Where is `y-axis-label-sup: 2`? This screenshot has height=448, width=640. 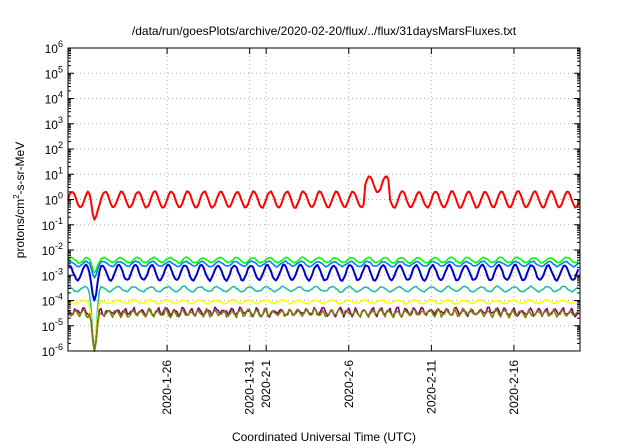 y-axis-label-sup: 2 is located at coordinates (16, 196).